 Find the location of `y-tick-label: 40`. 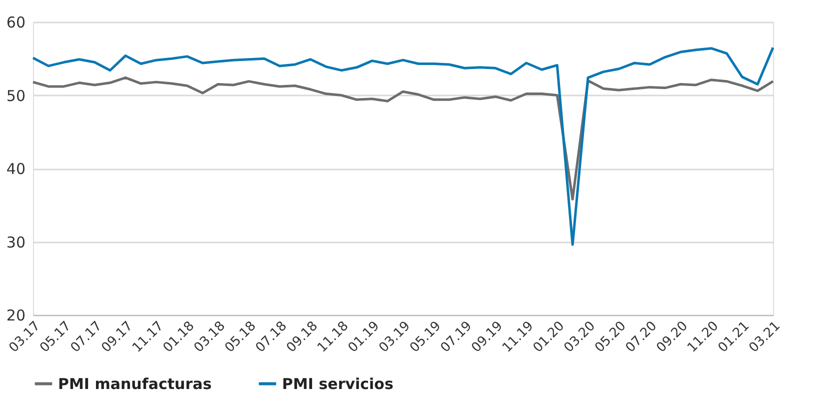

y-tick-label: 40 is located at coordinates (16, 169).